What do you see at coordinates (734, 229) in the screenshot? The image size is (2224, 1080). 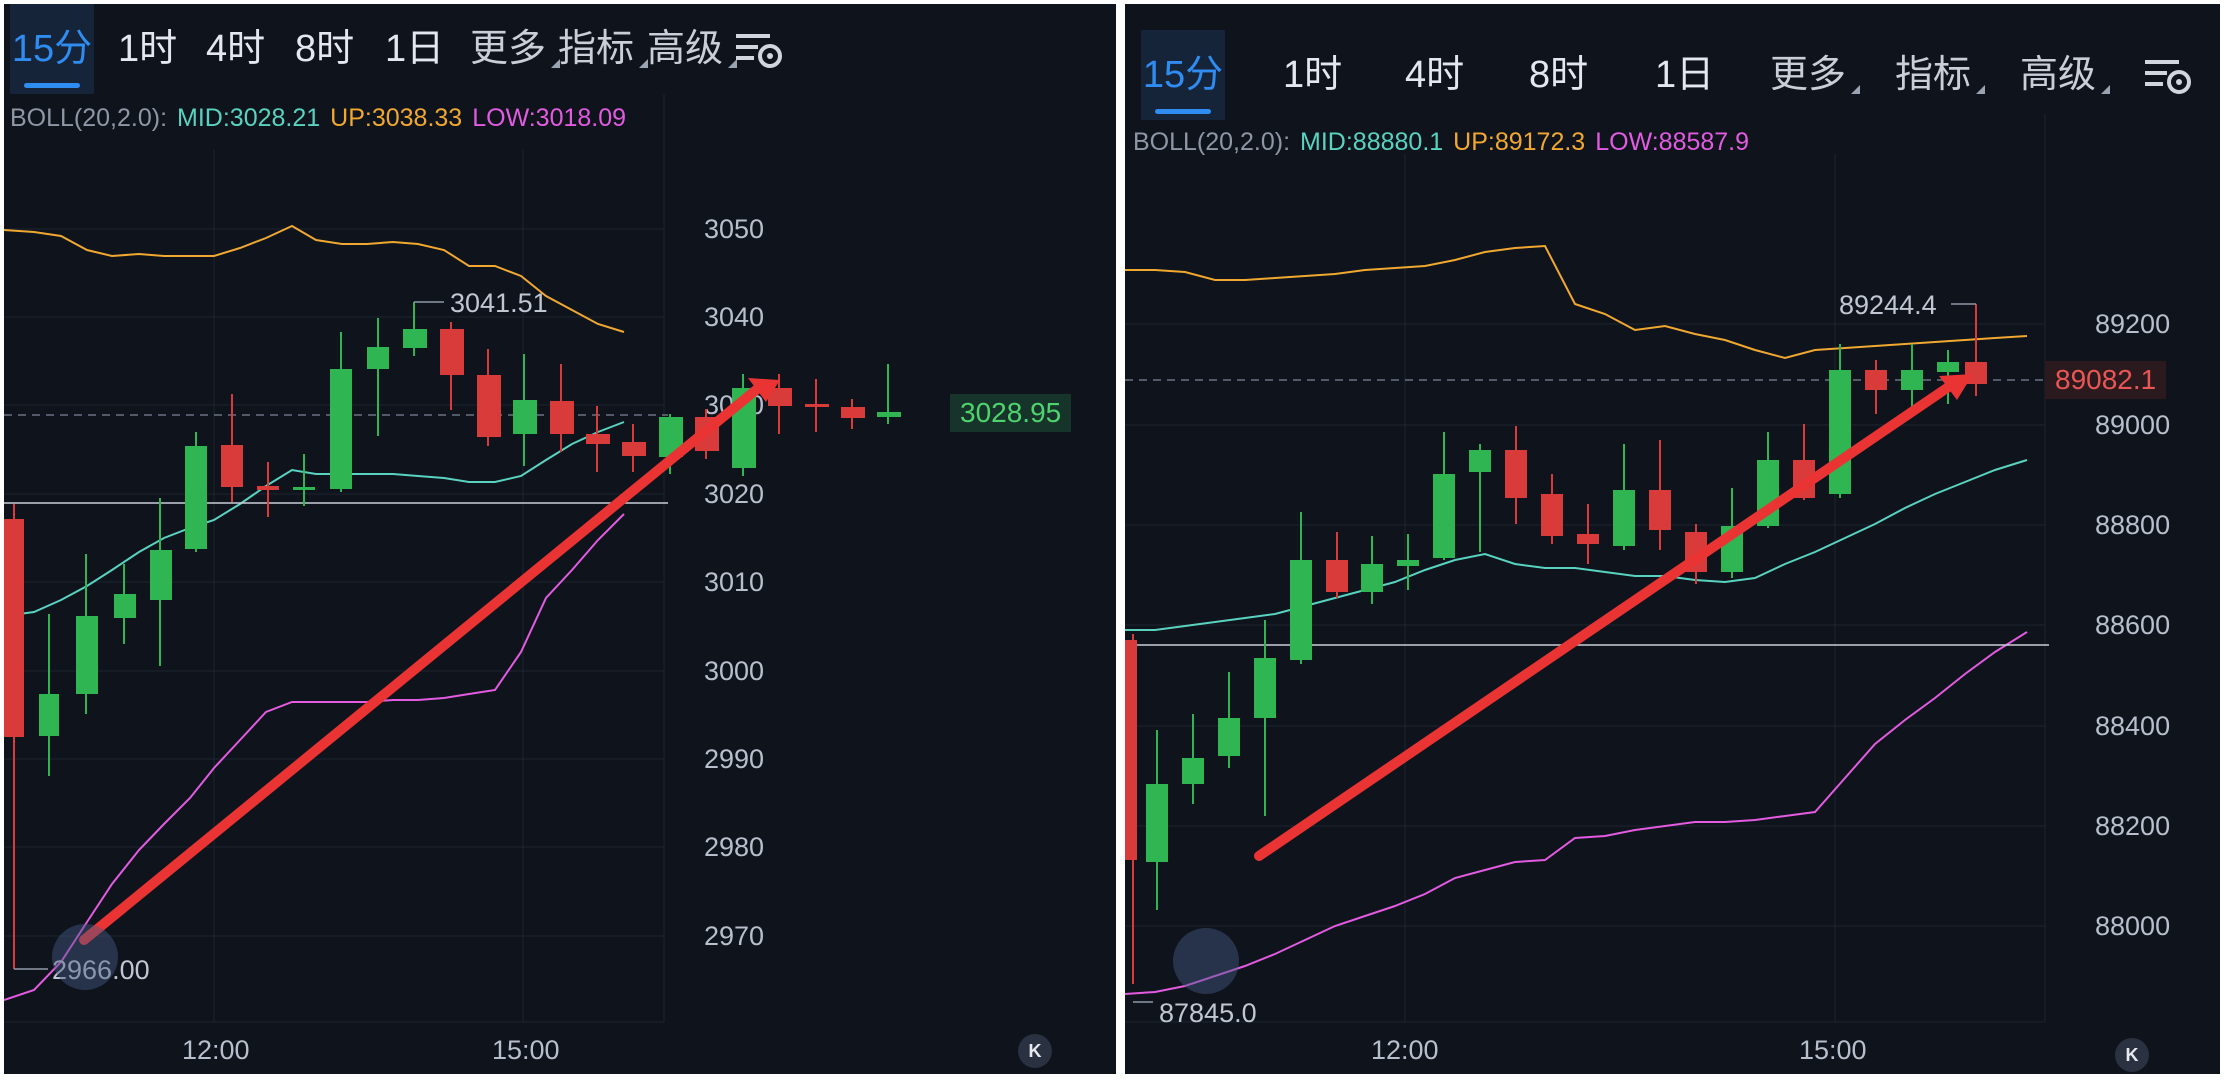 I see `y-tick: 3050` at bounding box center [734, 229].